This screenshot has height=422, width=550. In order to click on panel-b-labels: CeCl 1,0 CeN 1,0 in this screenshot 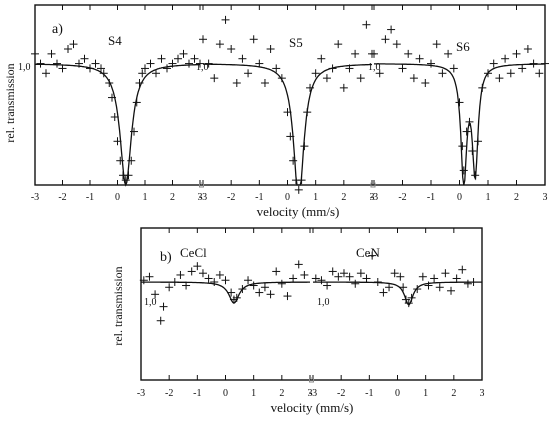, I will do `click(262, 276)`.